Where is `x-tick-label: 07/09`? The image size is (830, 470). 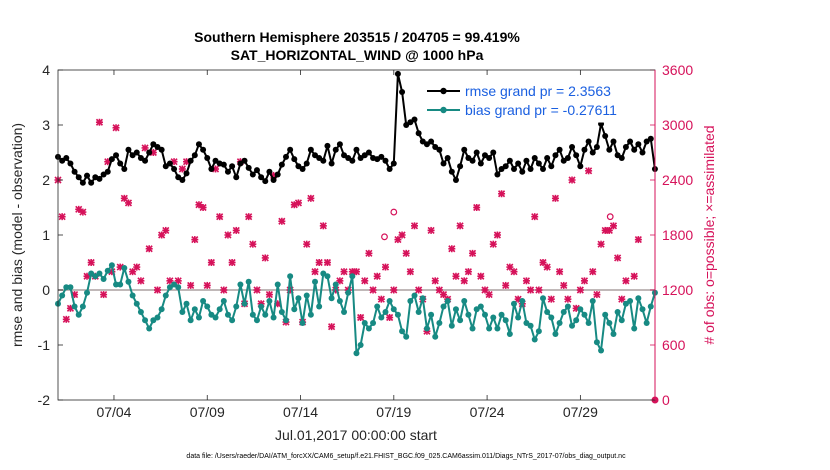
x-tick-label: 07/09 is located at coordinates (207, 412).